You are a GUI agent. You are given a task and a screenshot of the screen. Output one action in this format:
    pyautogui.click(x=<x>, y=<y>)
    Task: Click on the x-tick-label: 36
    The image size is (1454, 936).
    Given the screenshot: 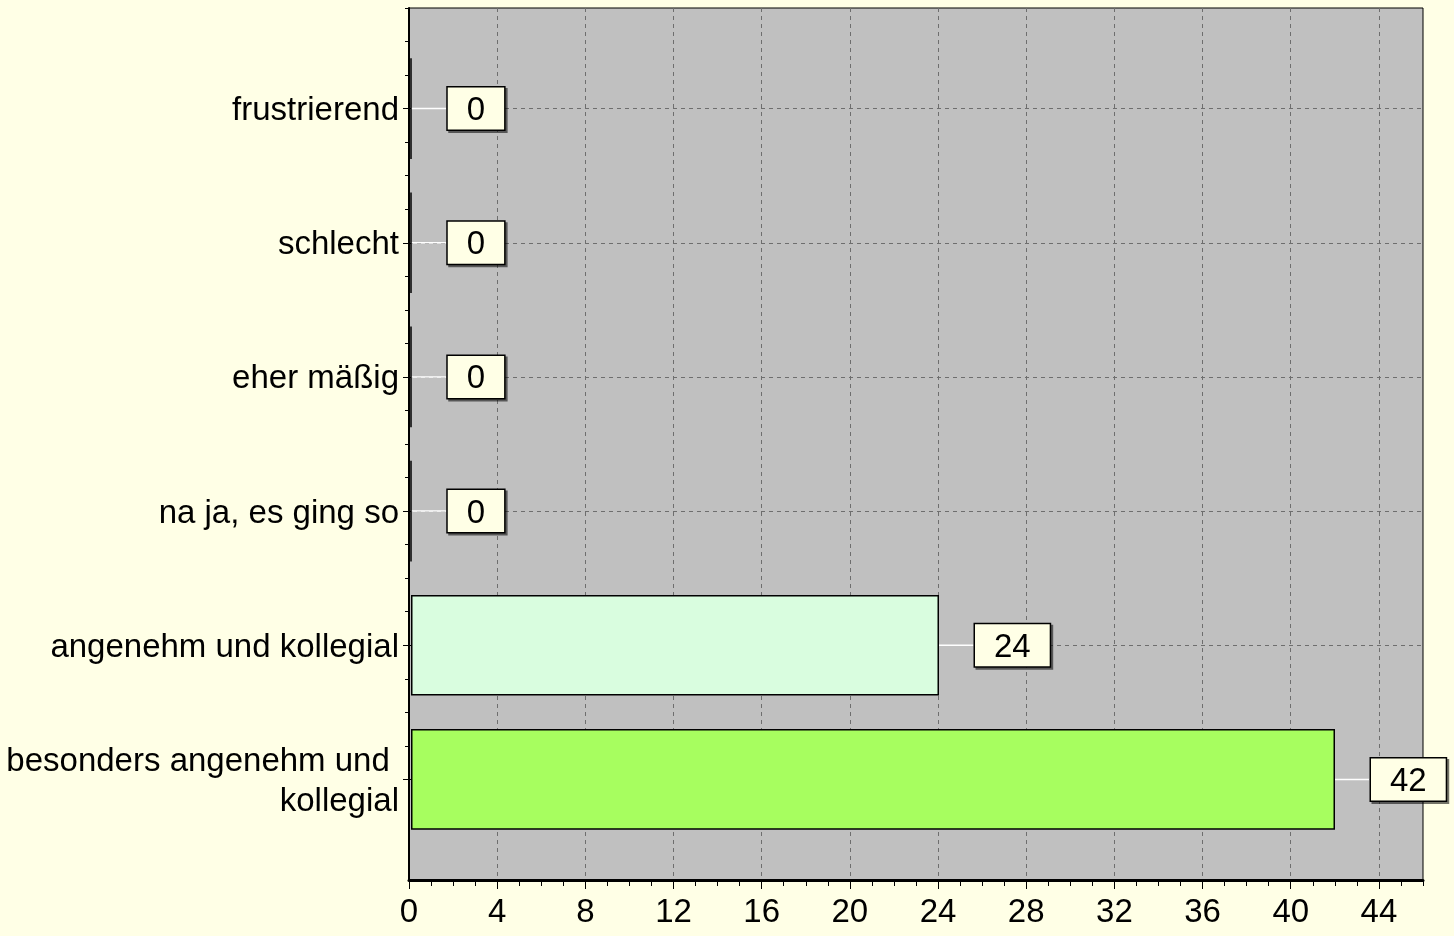 What is the action you would take?
    pyautogui.click(x=1202, y=910)
    